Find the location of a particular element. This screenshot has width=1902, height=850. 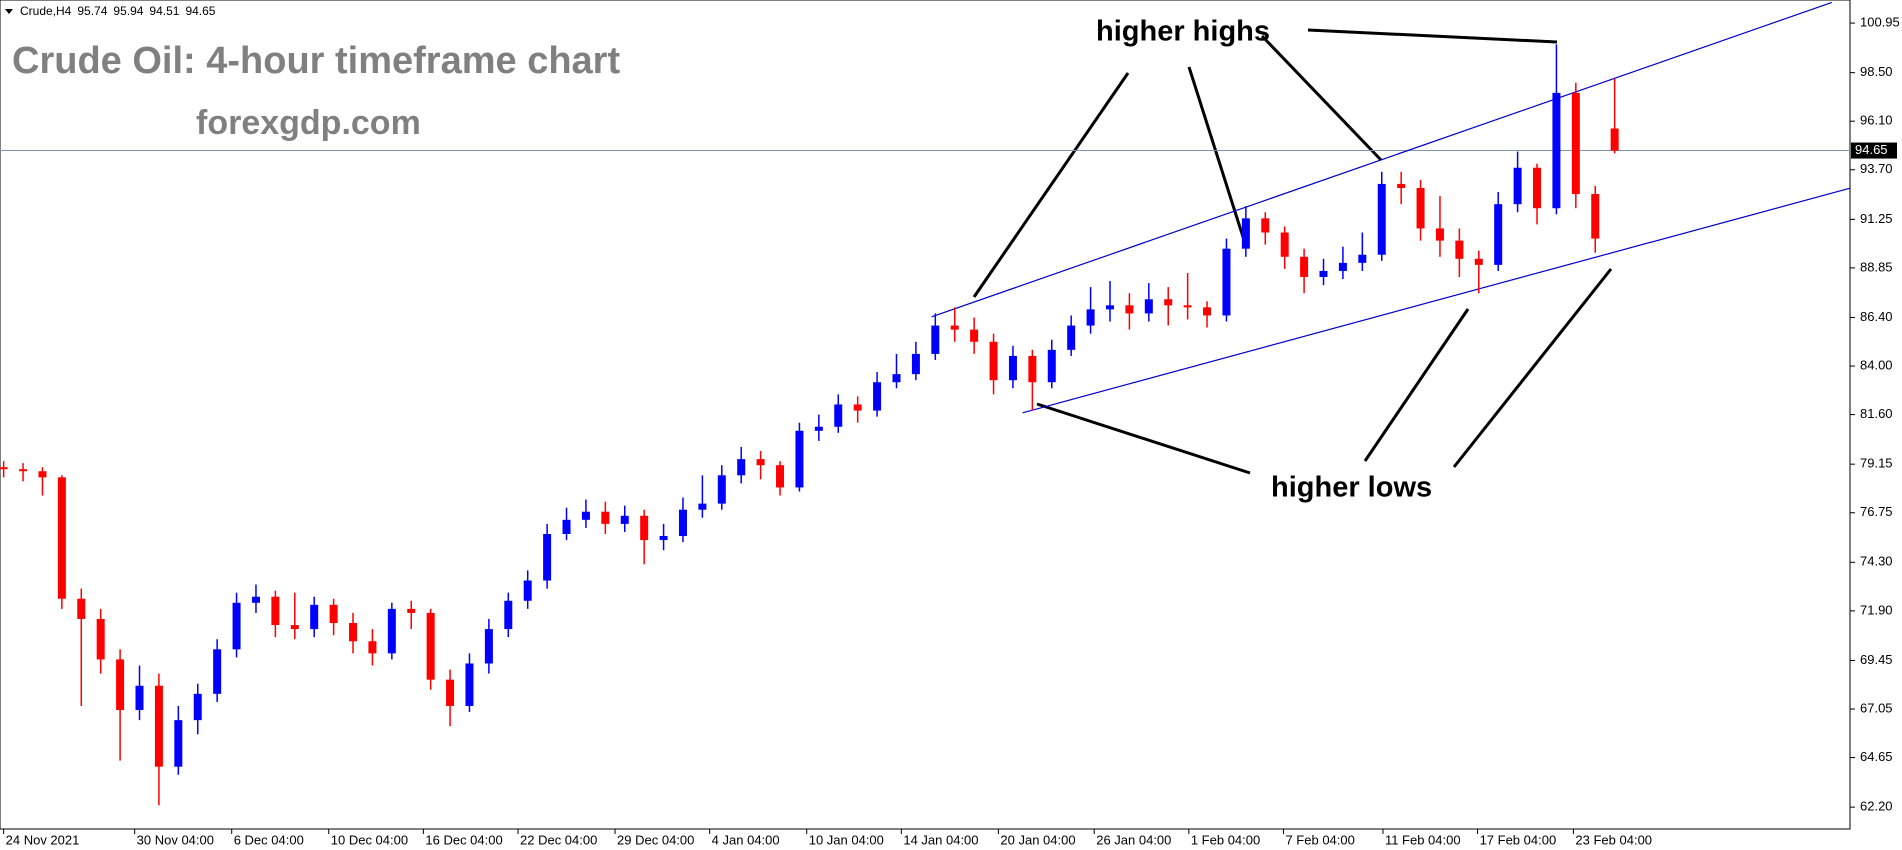

y-tick-label: 81.60 is located at coordinates (1876, 413).